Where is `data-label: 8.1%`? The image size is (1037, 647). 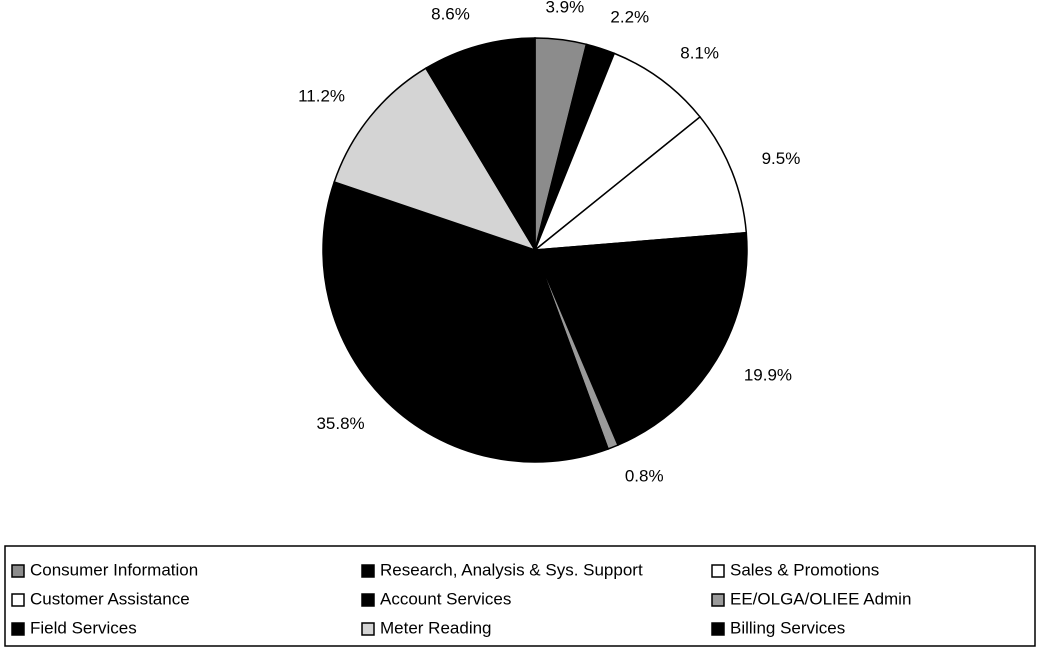
data-label: 8.1% is located at coordinates (699, 52).